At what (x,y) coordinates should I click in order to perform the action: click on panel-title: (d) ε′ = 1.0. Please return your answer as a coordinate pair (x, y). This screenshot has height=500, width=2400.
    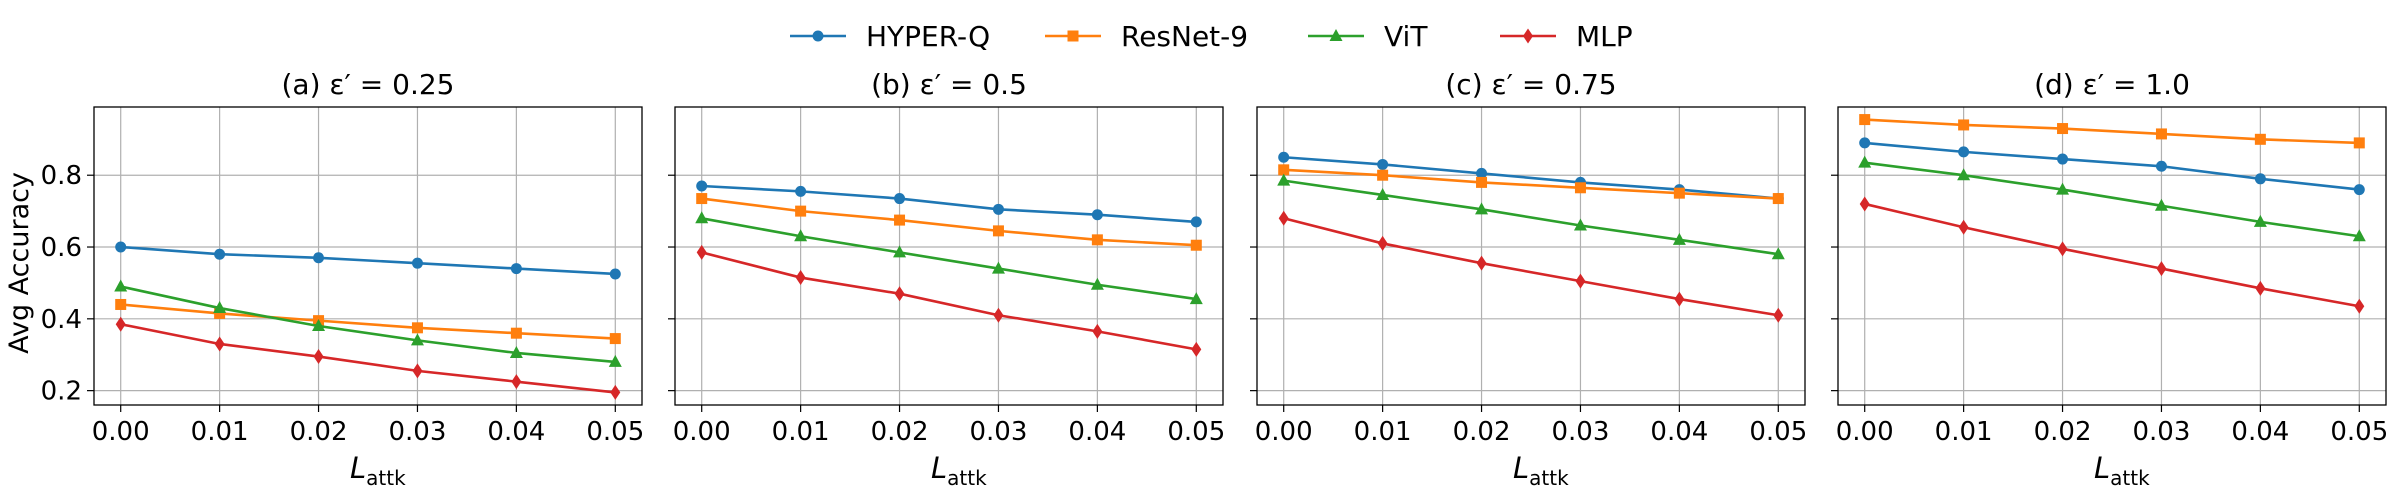
    Looking at the image, I should click on (2112, 84).